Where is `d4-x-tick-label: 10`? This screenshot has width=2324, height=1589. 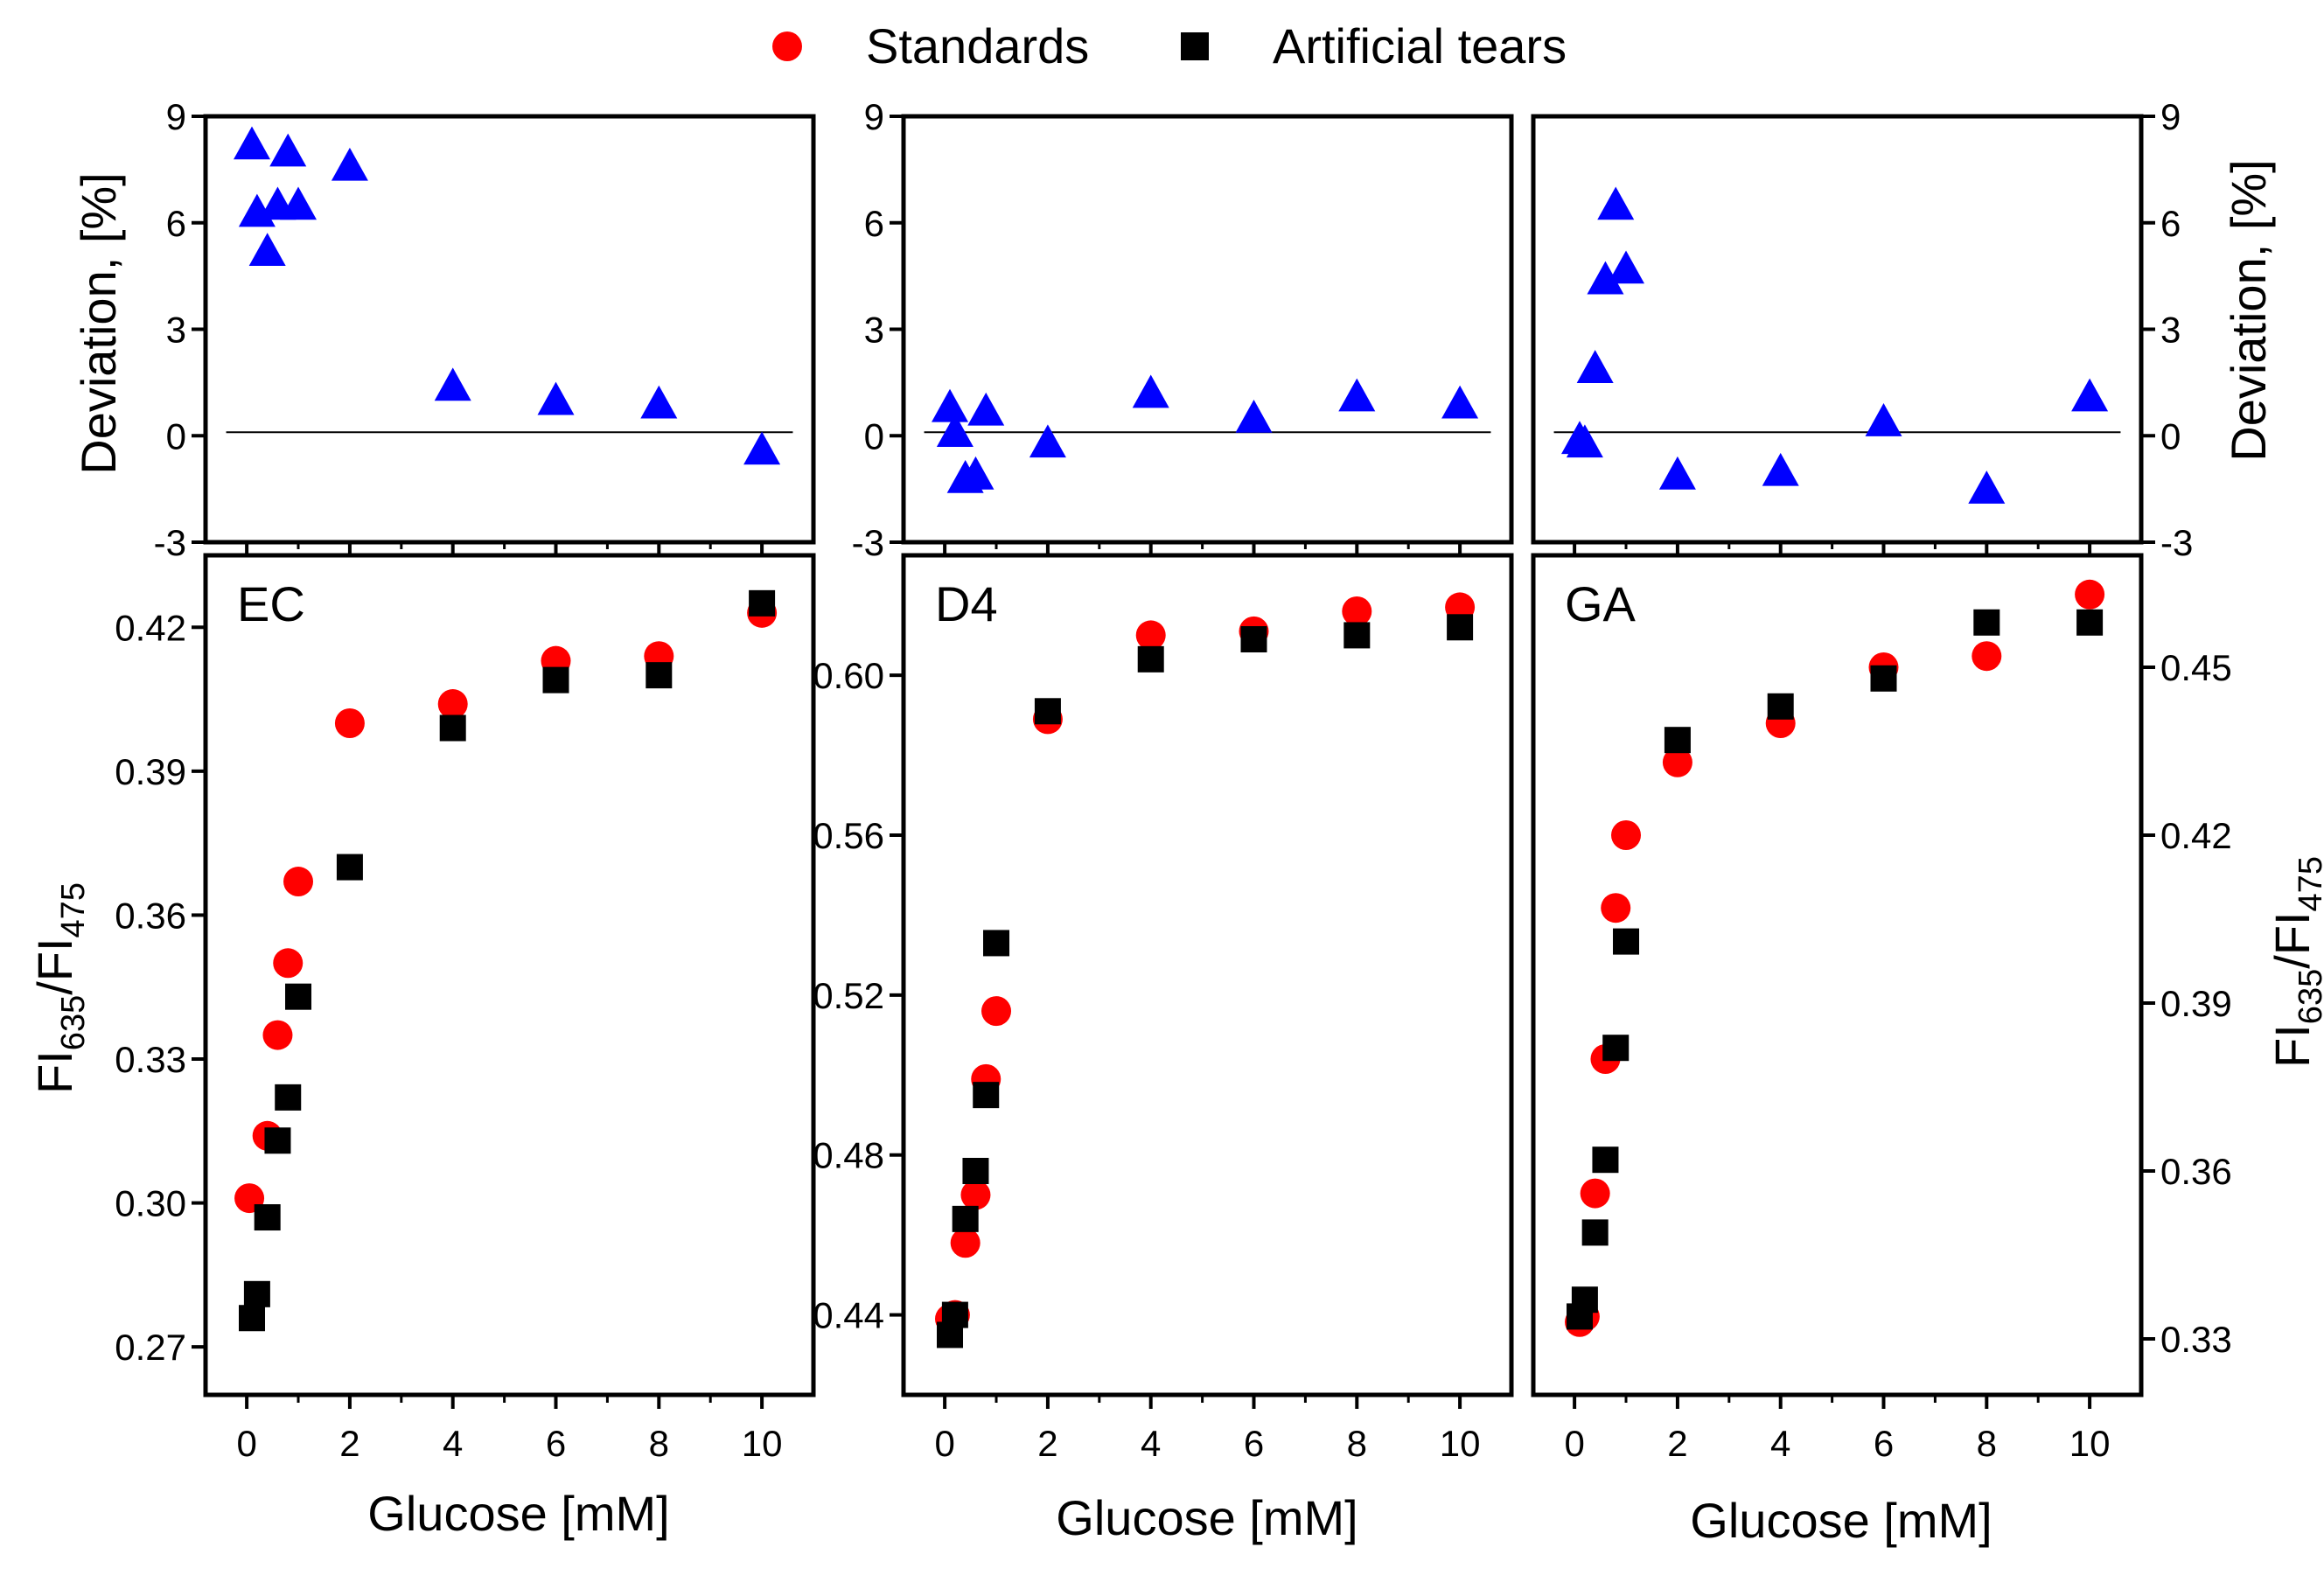
d4-x-tick-label: 10 is located at coordinates (1460, 1443).